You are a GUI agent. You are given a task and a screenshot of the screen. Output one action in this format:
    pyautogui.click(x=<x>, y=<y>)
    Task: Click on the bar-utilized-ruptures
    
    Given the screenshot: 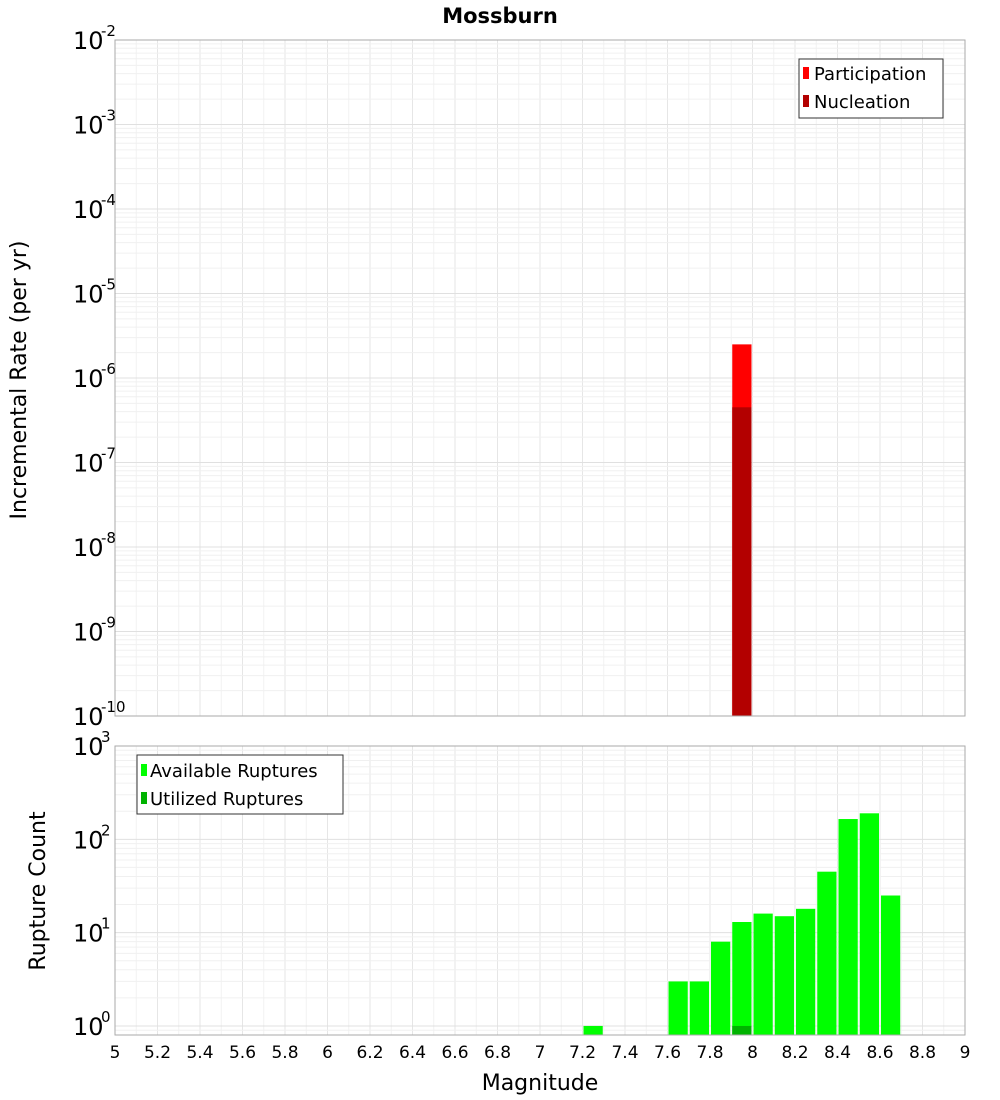 What is the action you would take?
    pyautogui.click(x=742, y=1030)
    